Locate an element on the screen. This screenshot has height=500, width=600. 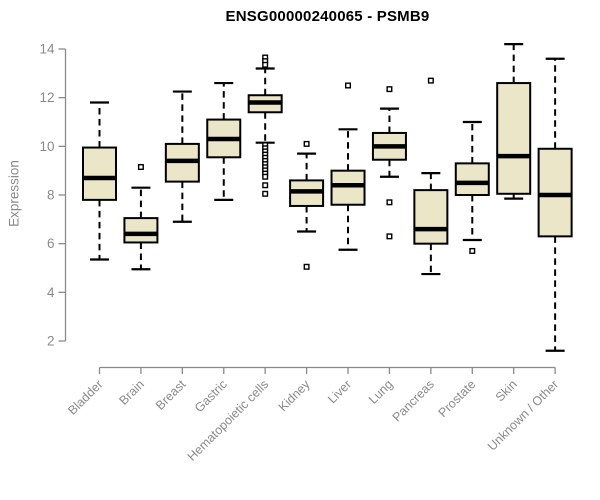
x-tick-label: Pancreas is located at coordinates (413, 400).